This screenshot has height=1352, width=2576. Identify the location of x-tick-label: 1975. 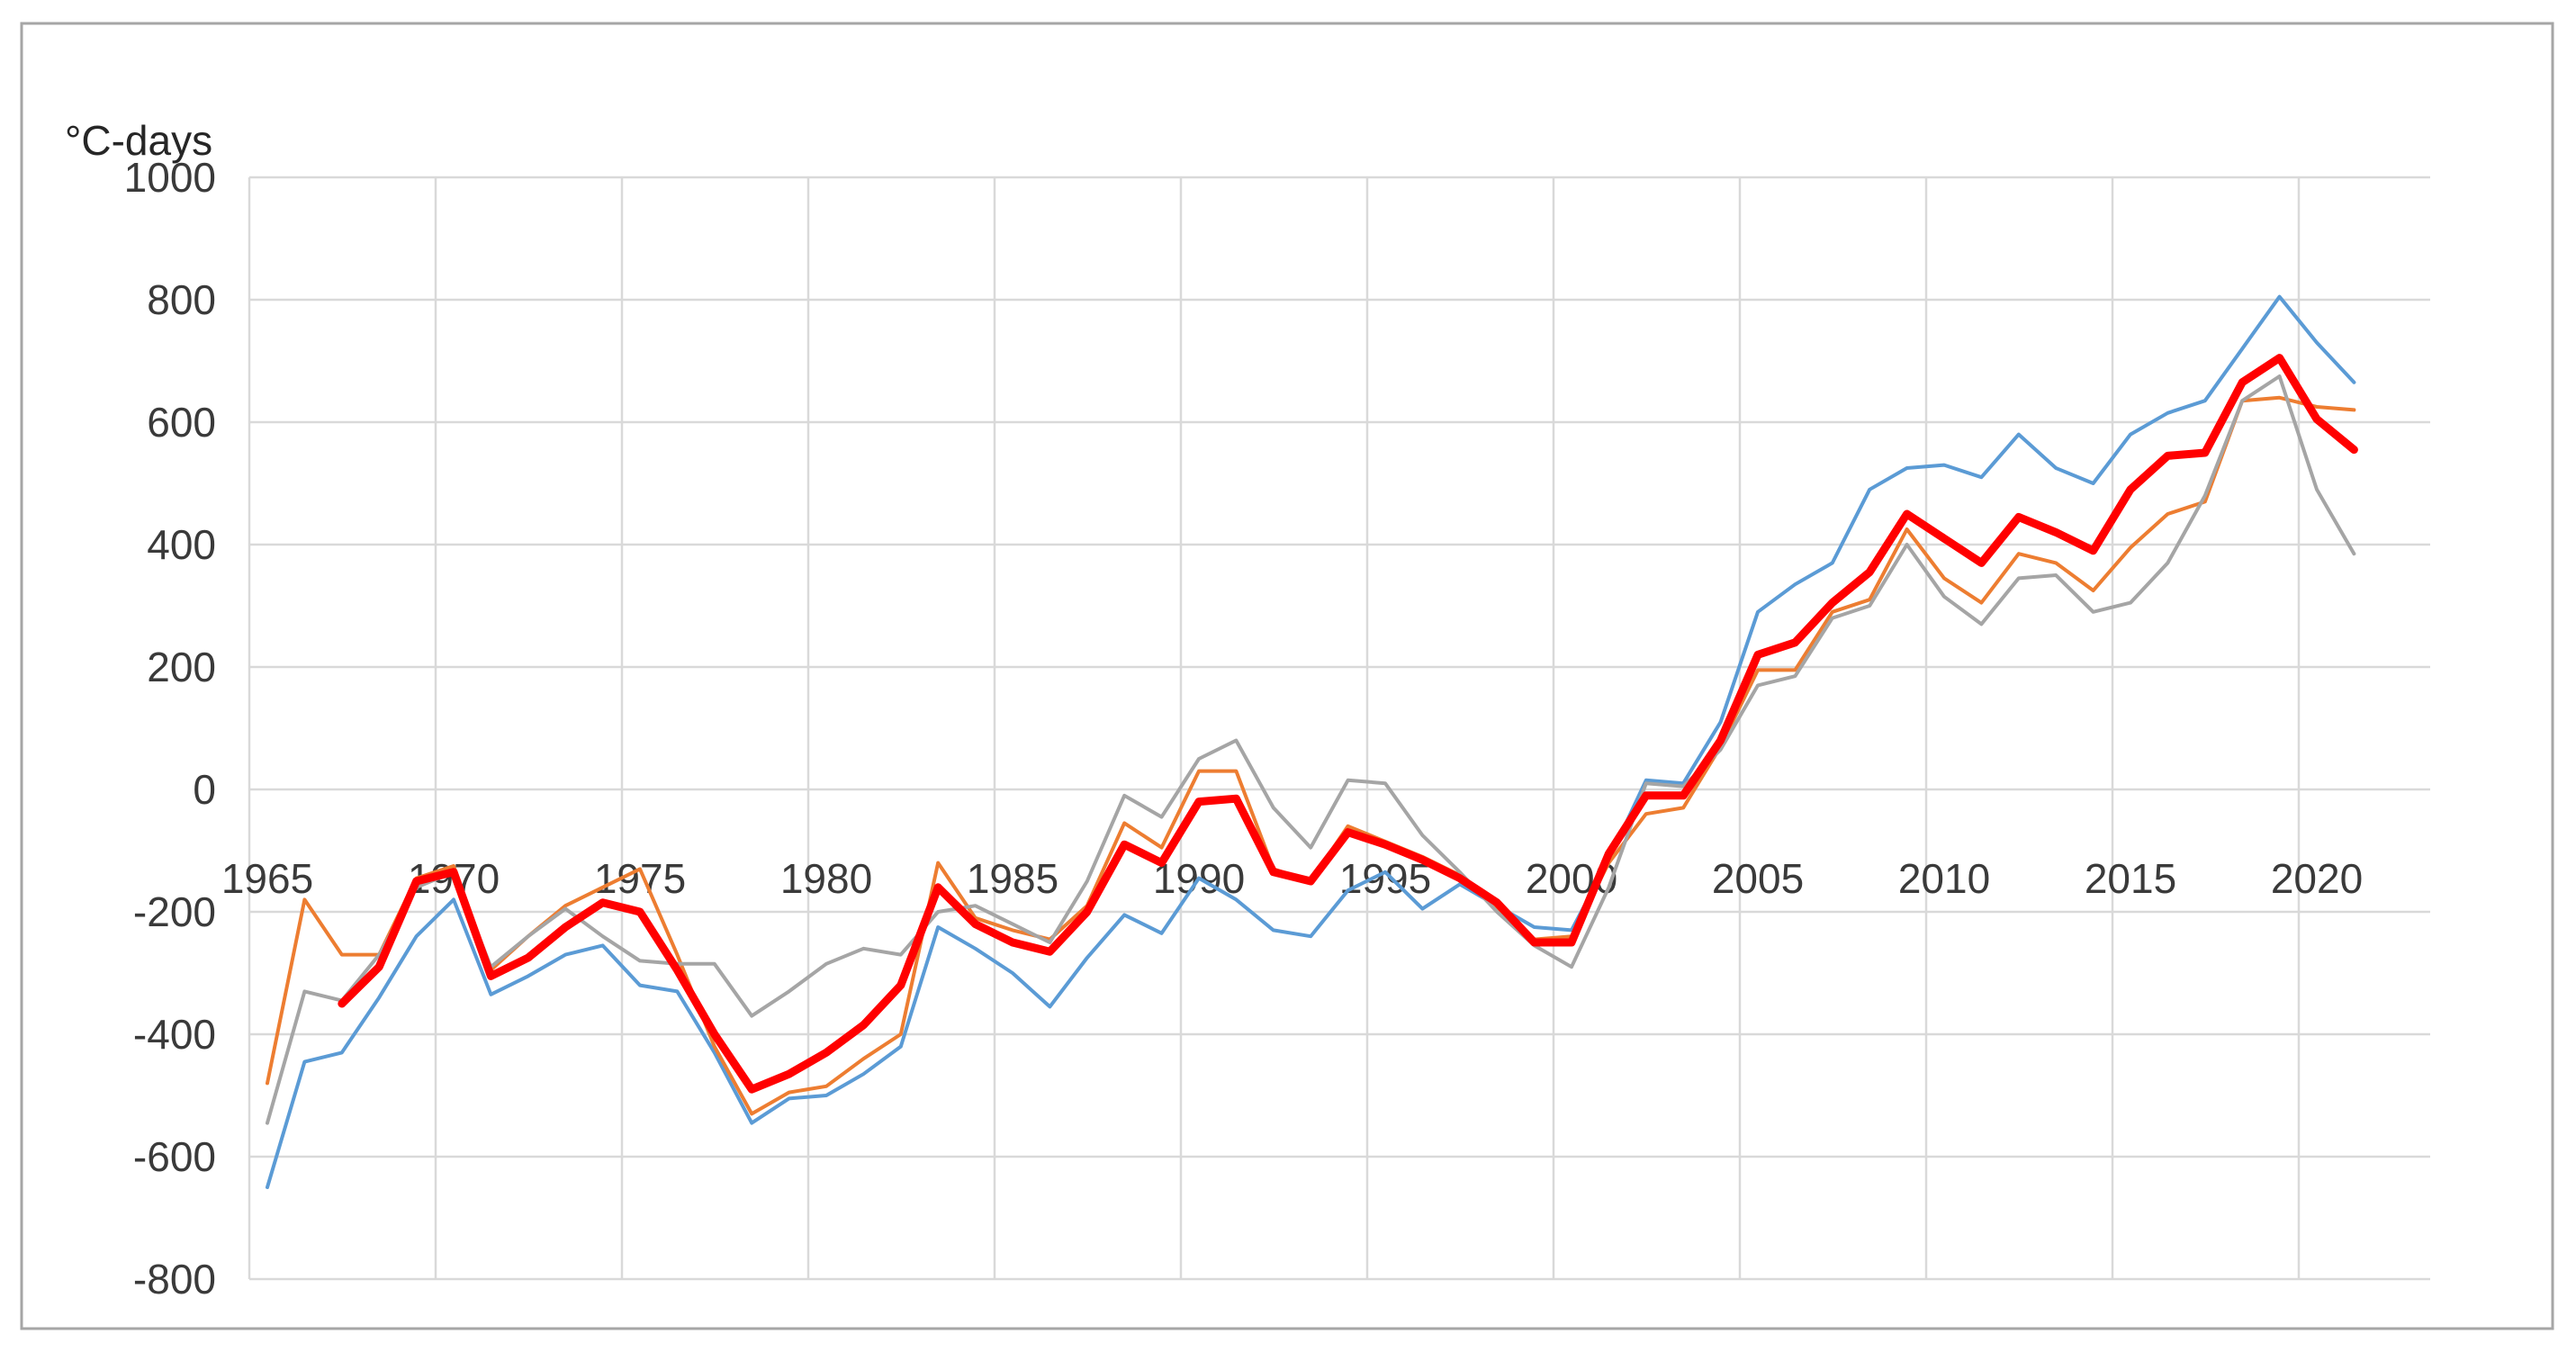
(640, 878).